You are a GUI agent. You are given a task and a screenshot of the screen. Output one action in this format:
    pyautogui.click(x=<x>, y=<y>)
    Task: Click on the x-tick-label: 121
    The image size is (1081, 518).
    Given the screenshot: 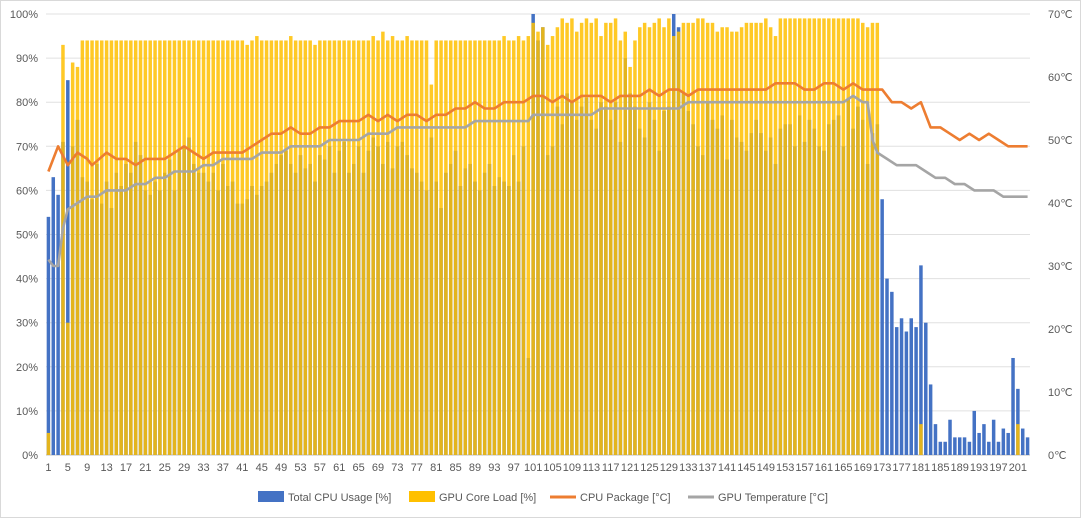 What is the action you would take?
    pyautogui.click(x=630, y=468)
    